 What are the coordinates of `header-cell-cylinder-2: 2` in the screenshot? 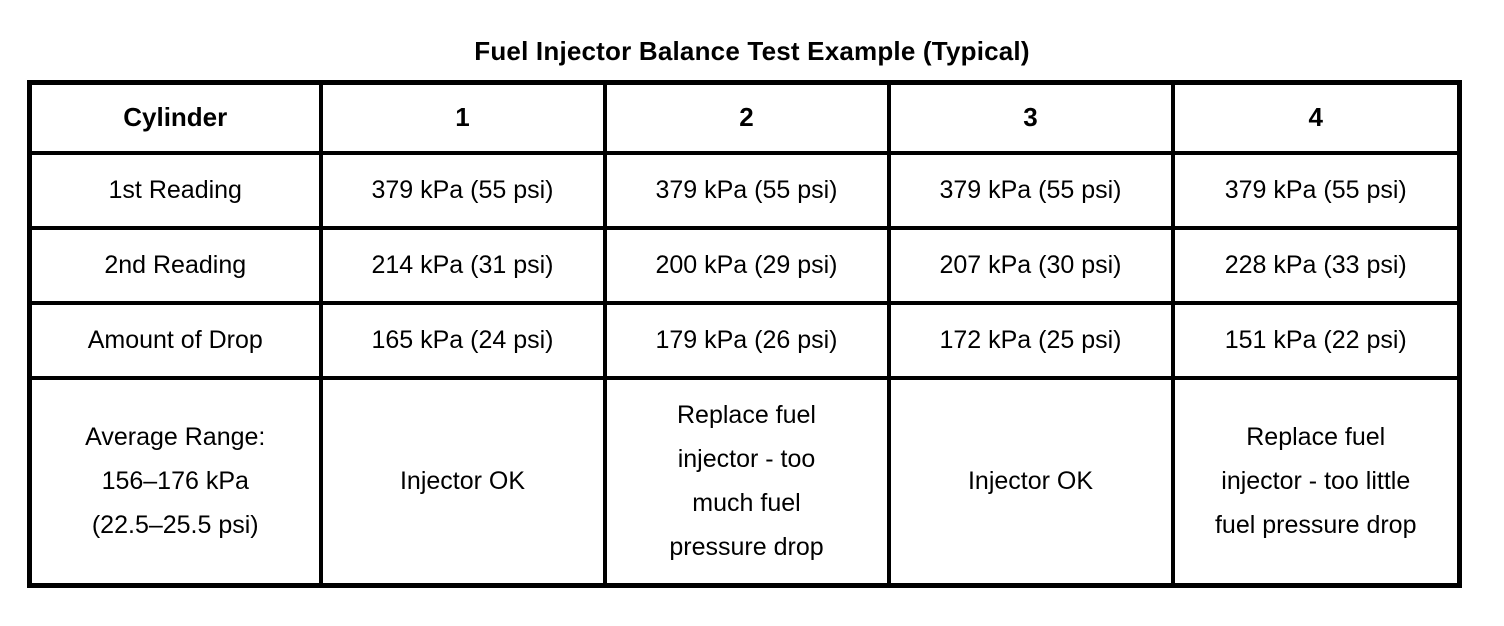 It's located at (746, 117).